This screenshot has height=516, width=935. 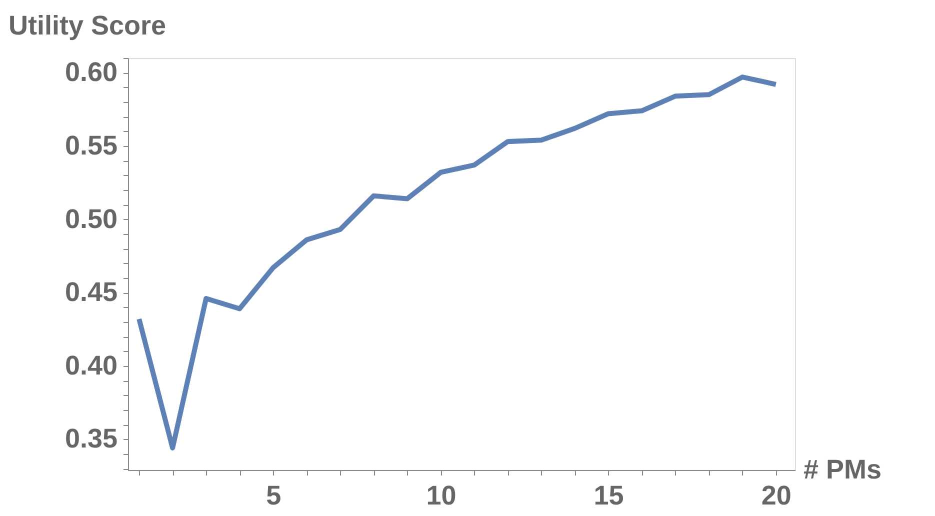 What do you see at coordinates (91, 72) in the screenshot?
I see `y-tick-label: 0.60` at bounding box center [91, 72].